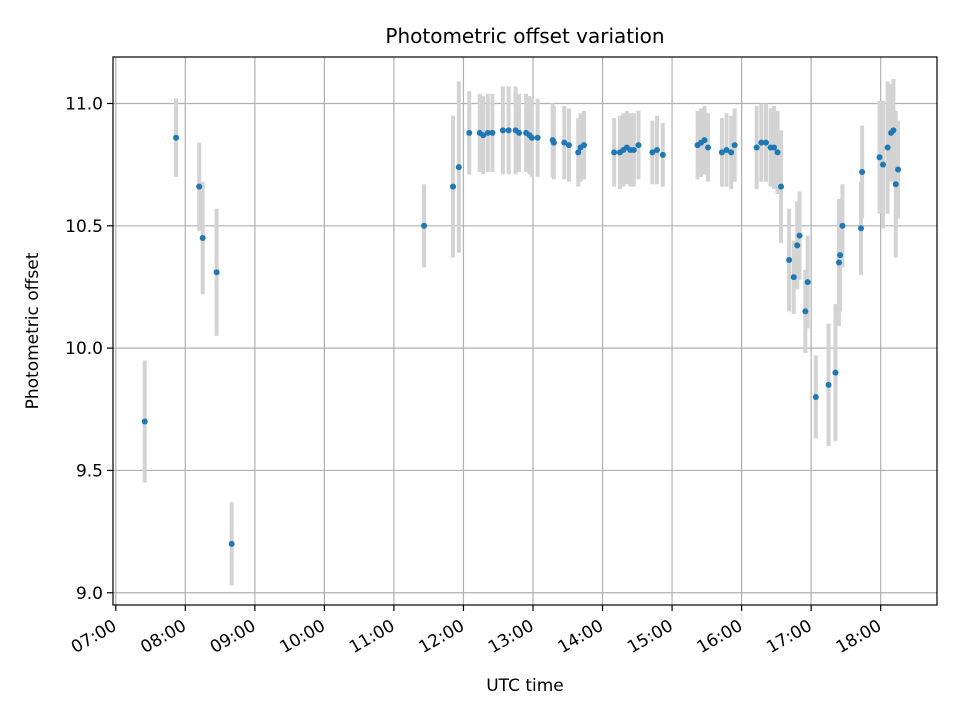 The height and width of the screenshot is (720, 960). Describe the element at coordinates (33, 330) in the screenshot. I see `y-axis-label: Photometric offset` at that location.